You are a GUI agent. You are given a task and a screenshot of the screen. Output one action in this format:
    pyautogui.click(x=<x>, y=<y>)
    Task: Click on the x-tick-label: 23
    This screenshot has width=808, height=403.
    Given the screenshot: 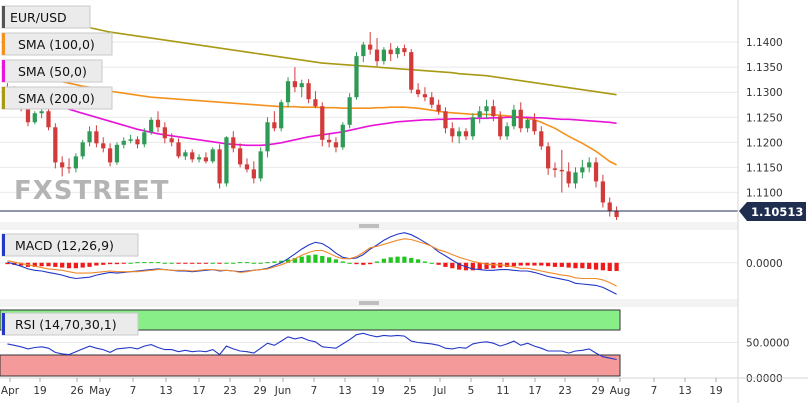 What is the action you would take?
    pyautogui.click(x=564, y=391)
    